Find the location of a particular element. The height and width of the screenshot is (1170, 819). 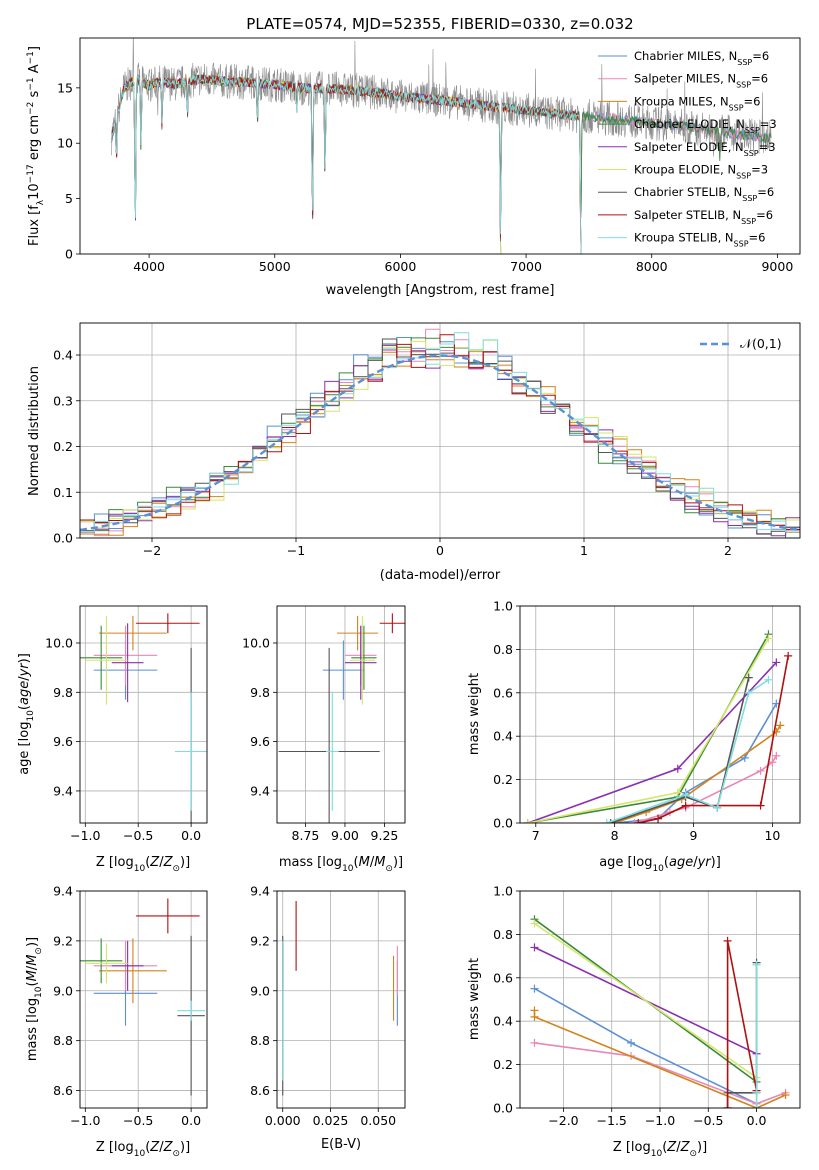

residuals-xtick-label: 2 is located at coordinates (728, 550).